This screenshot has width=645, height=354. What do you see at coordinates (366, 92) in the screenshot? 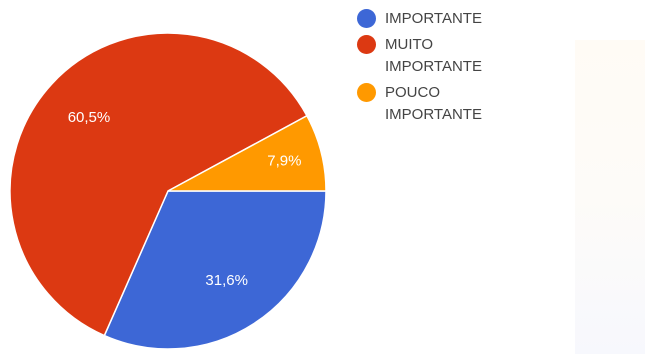
I see `legend-swatch-pouco-importante` at bounding box center [366, 92].